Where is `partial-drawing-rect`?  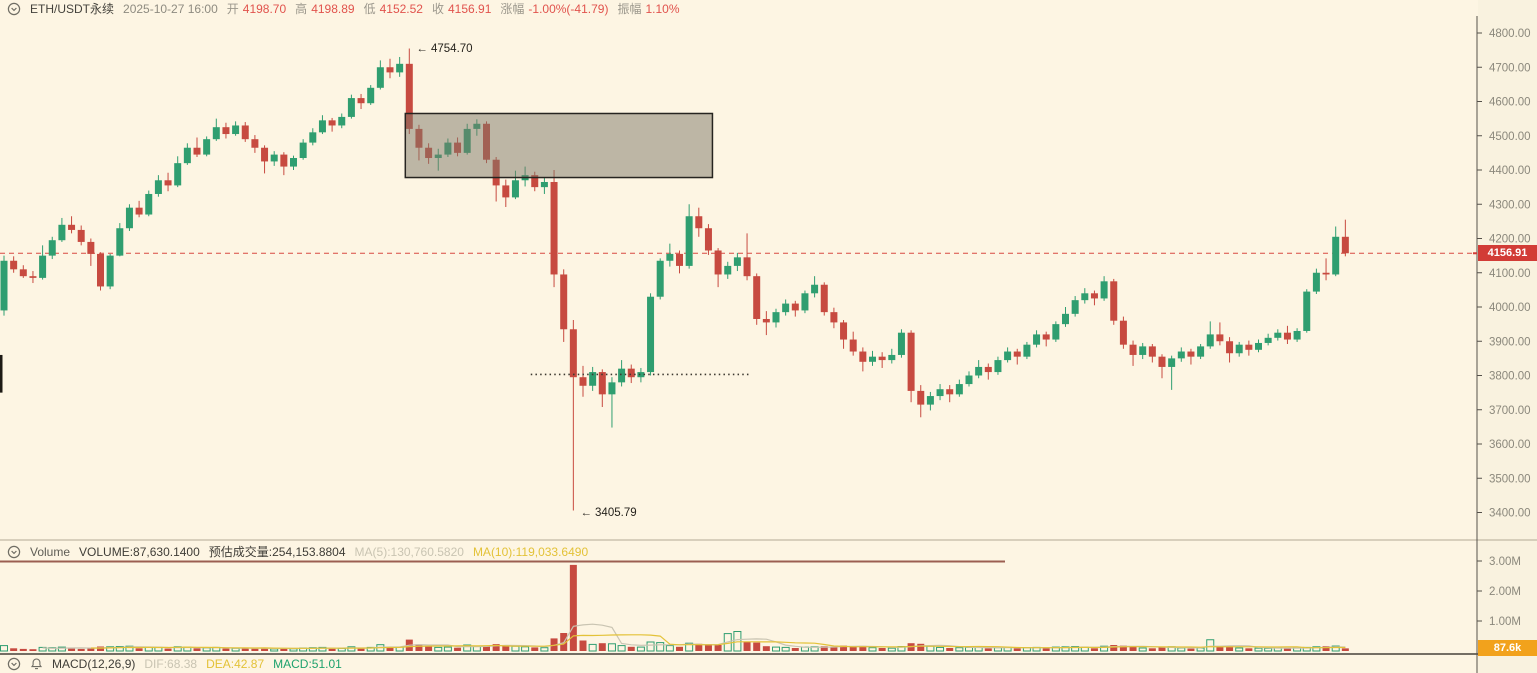 partial-drawing-rect is located at coordinates (1, 373).